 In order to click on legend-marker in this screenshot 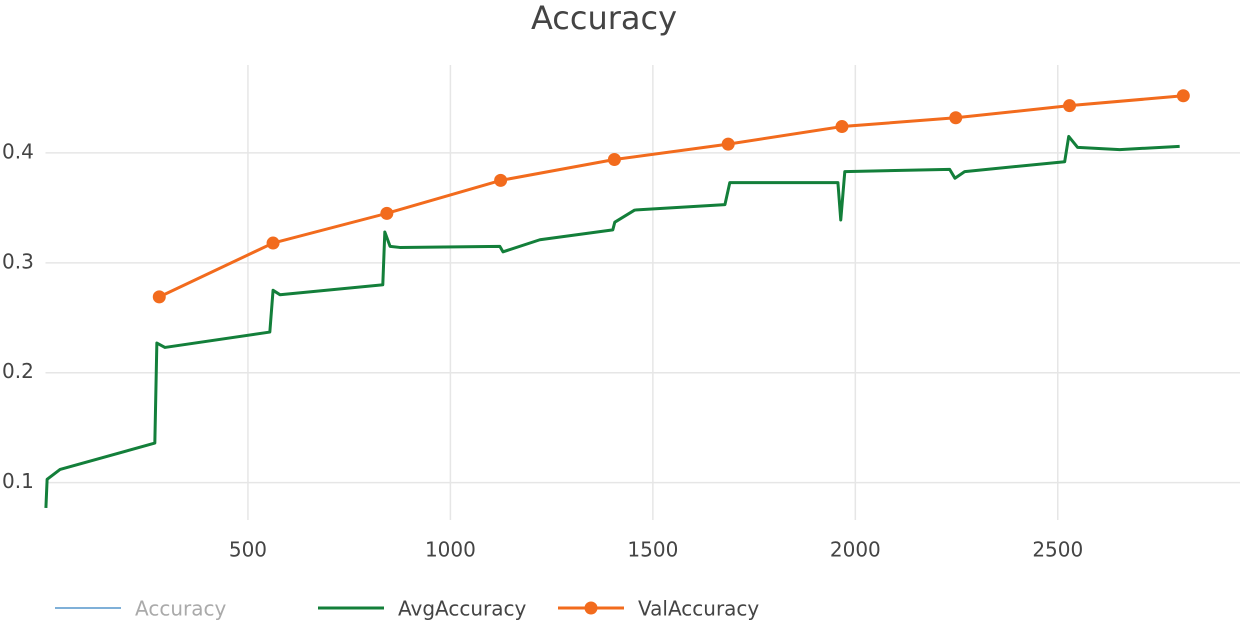, I will do `click(591, 608)`.